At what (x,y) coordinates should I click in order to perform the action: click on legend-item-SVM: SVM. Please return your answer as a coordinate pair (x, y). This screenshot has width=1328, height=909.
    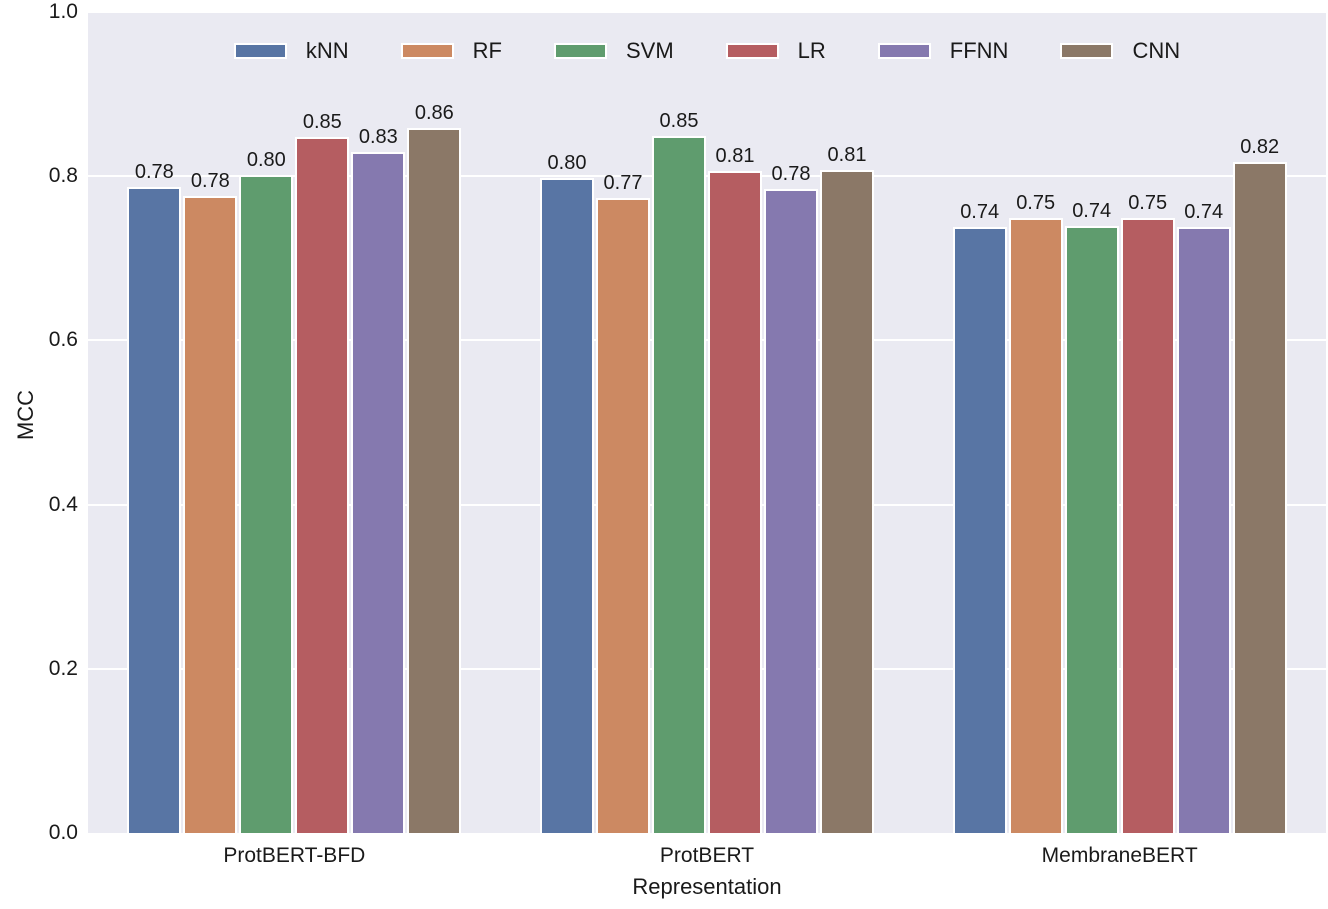
    Looking at the image, I should click on (613, 51).